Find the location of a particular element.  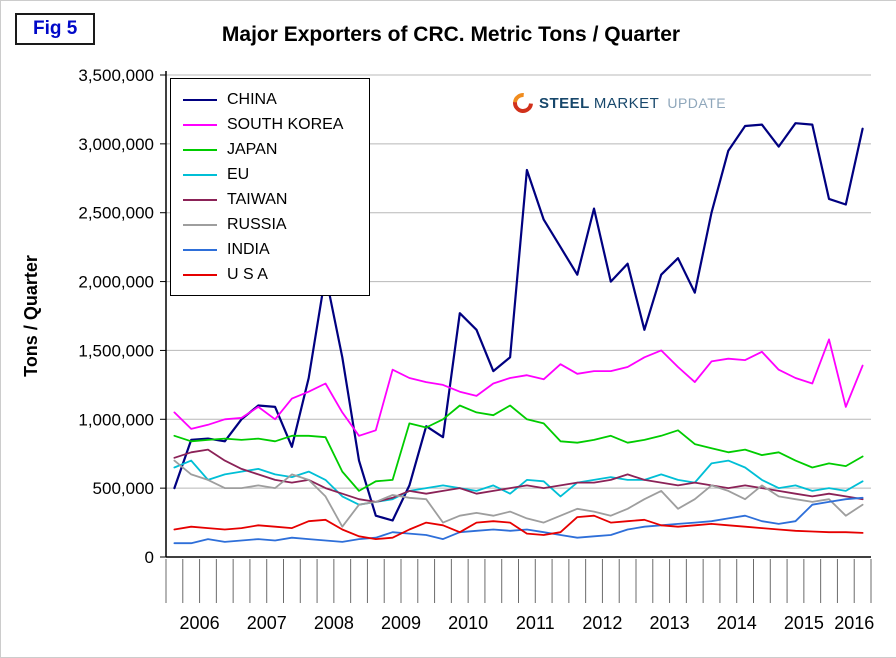

series-line-russia is located at coordinates (518, 493).